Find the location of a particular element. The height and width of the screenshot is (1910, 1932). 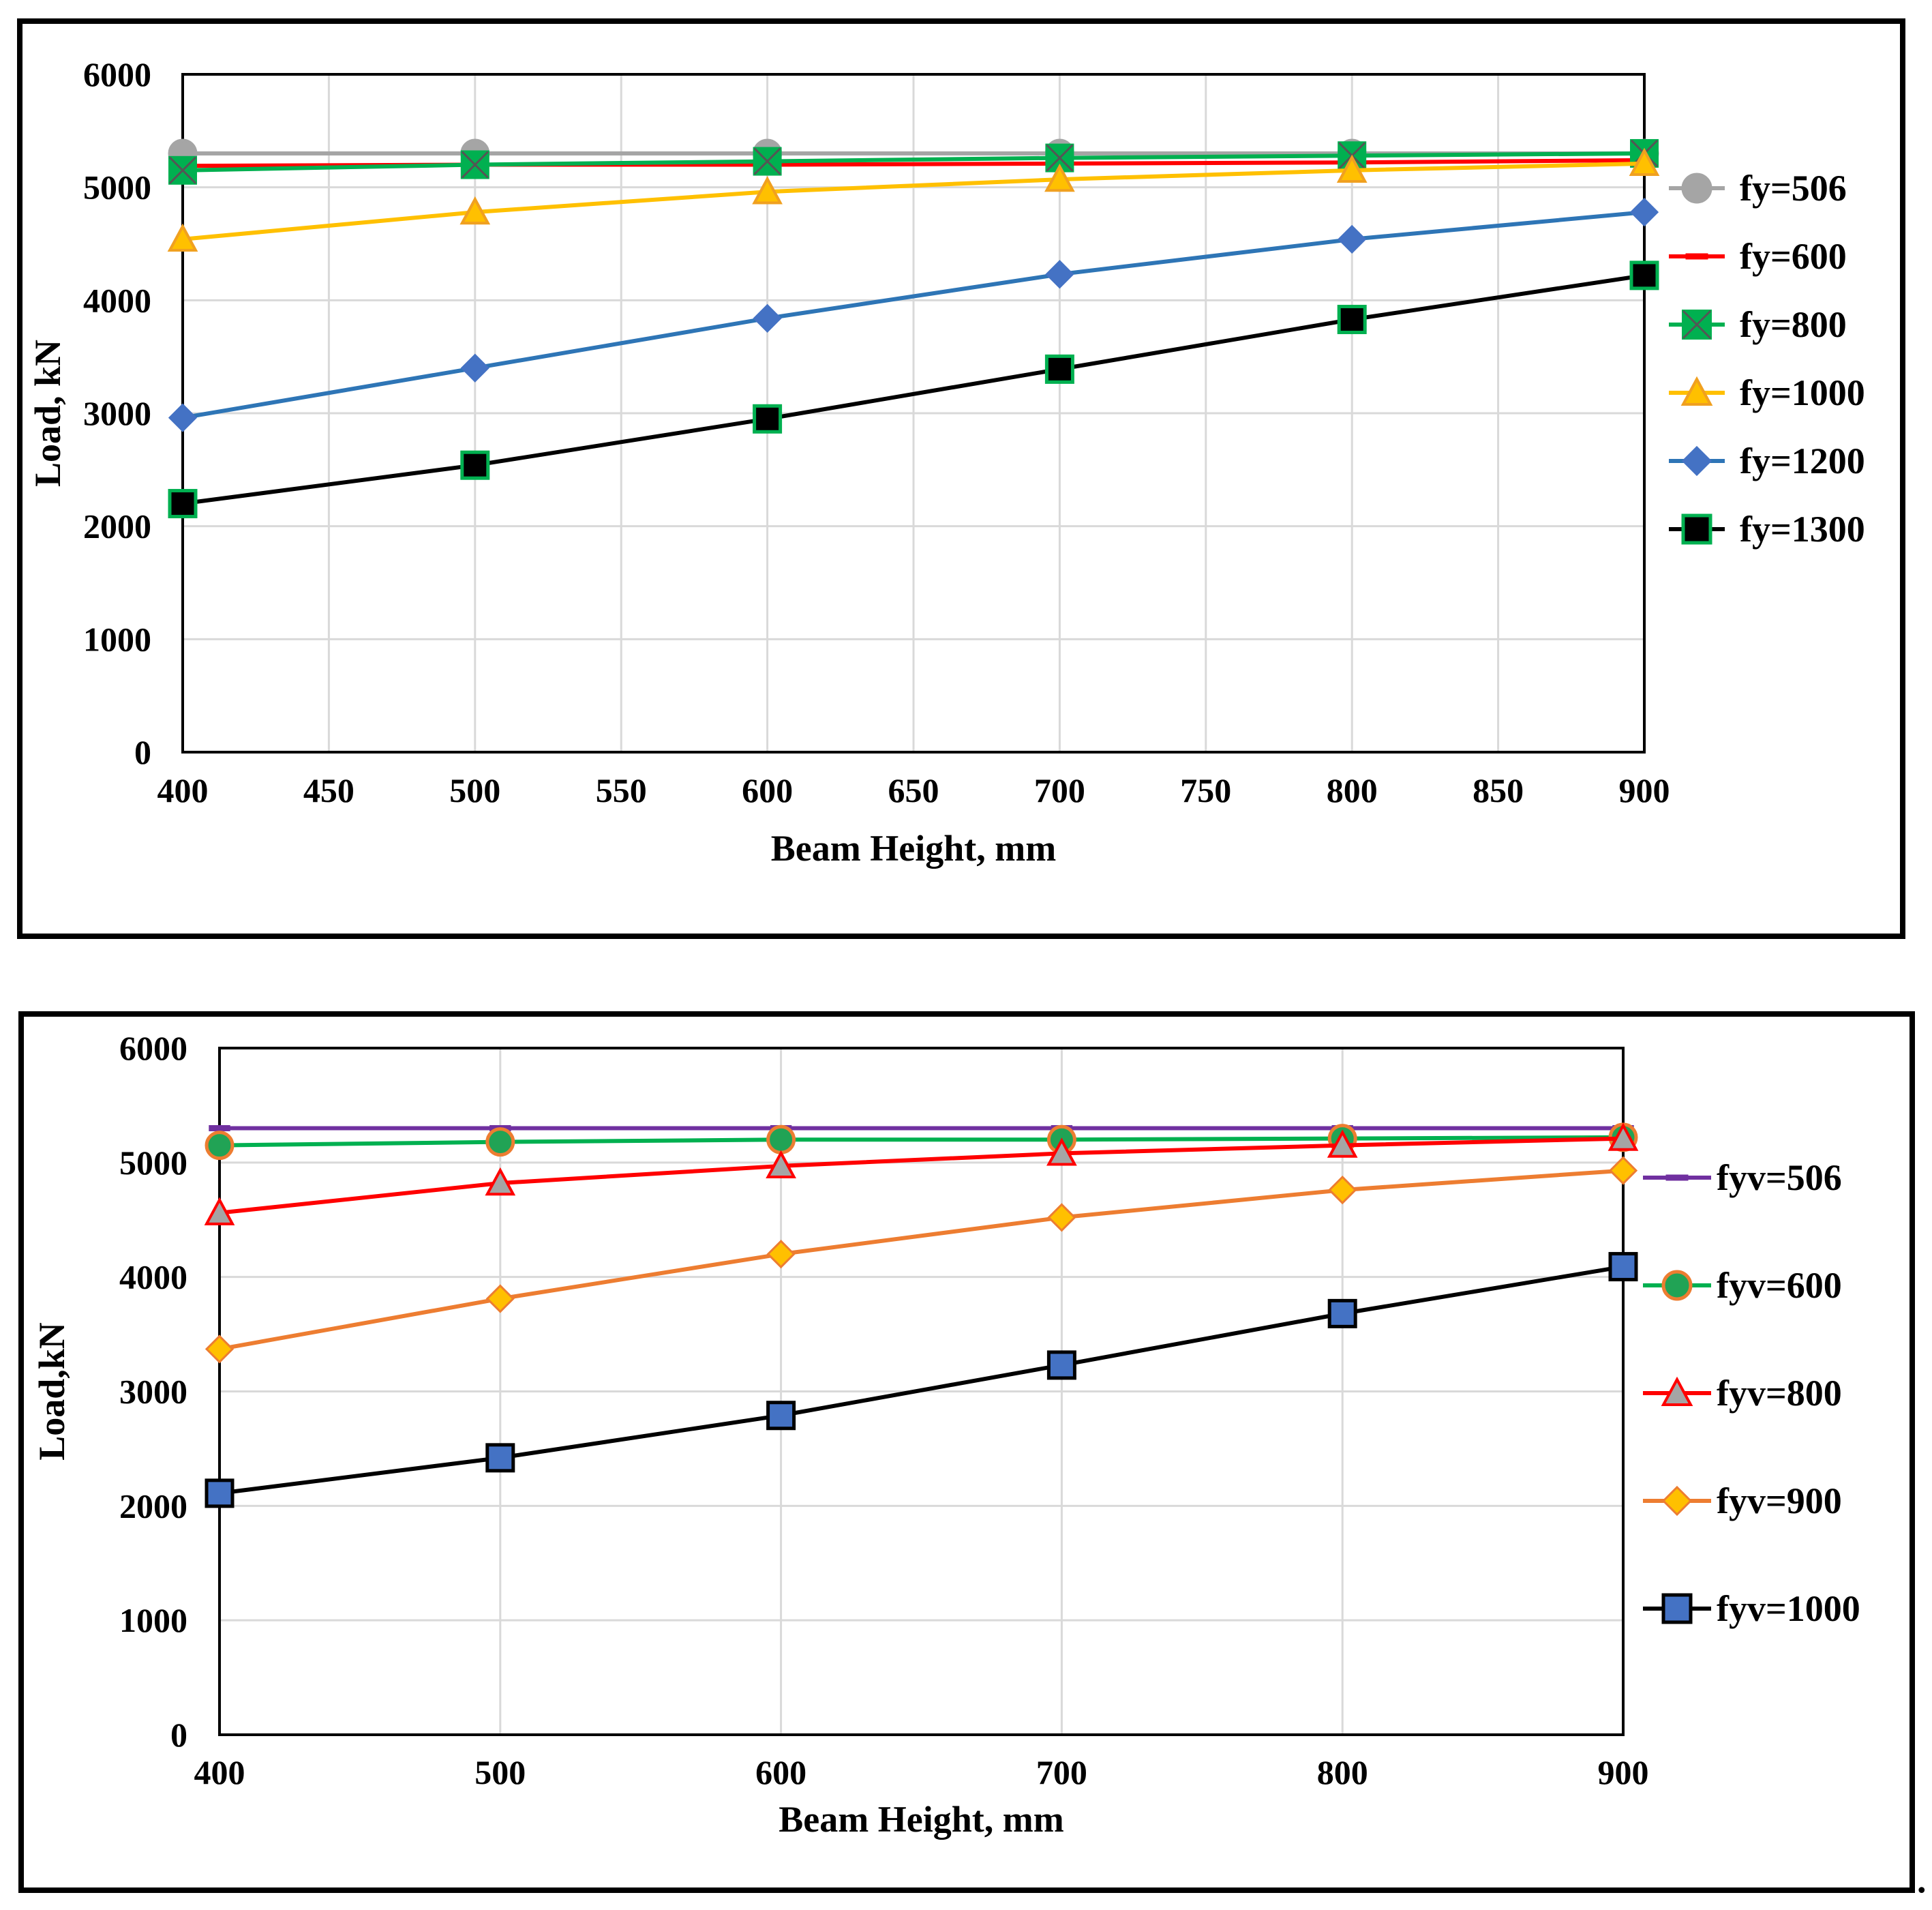

x-tick-label: 750 is located at coordinates (1206, 790).